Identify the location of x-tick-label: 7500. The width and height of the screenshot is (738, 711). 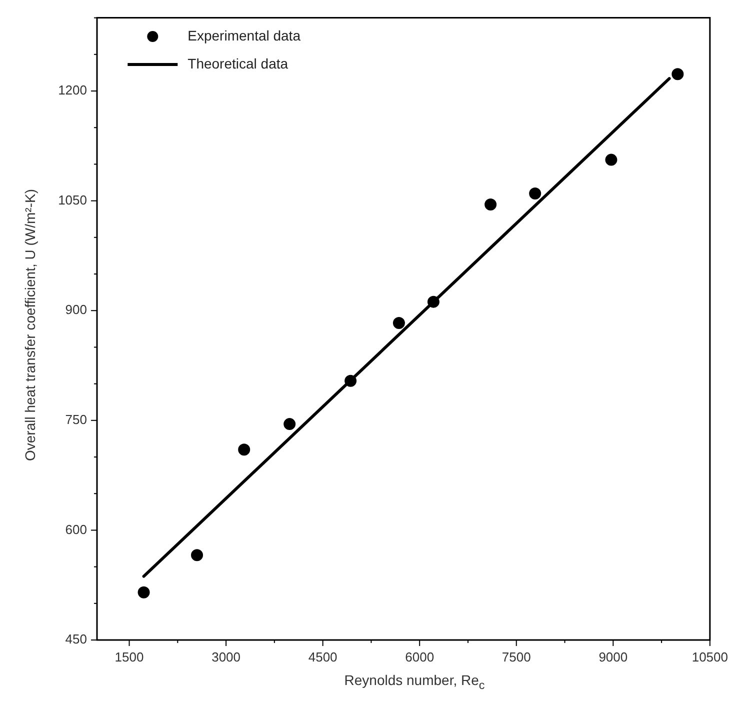
(516, 656).